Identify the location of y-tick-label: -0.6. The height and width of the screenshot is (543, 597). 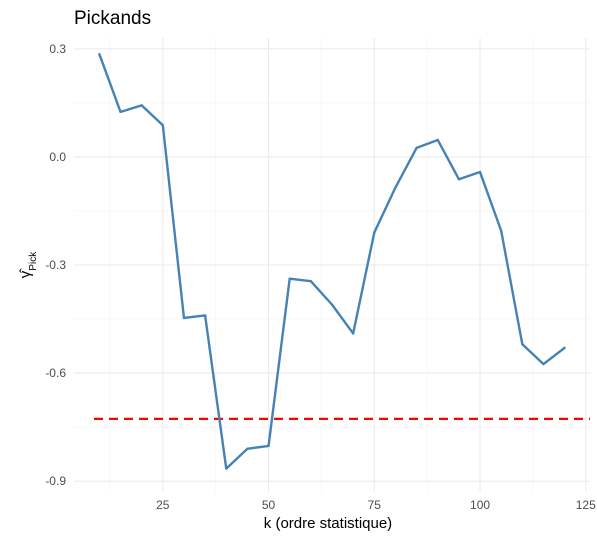
(55, 373).